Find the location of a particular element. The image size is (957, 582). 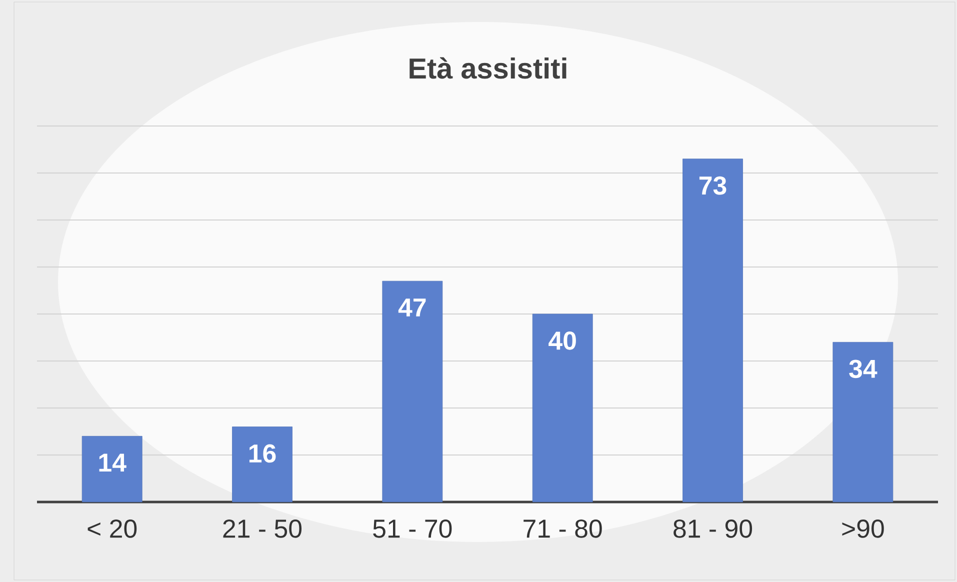

x-tick-label: 51 - 70 is located at coordinates (412, 529).